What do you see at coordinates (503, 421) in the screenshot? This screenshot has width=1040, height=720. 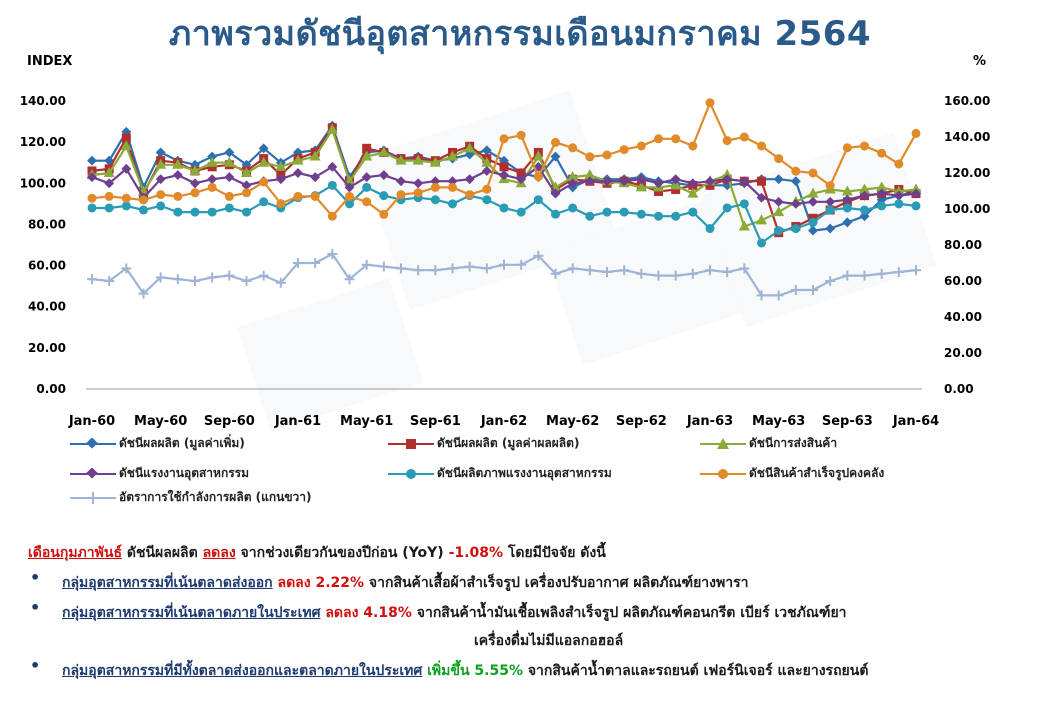 I see `x-tick-label: Jan-62` at bounding box center [503, 421].